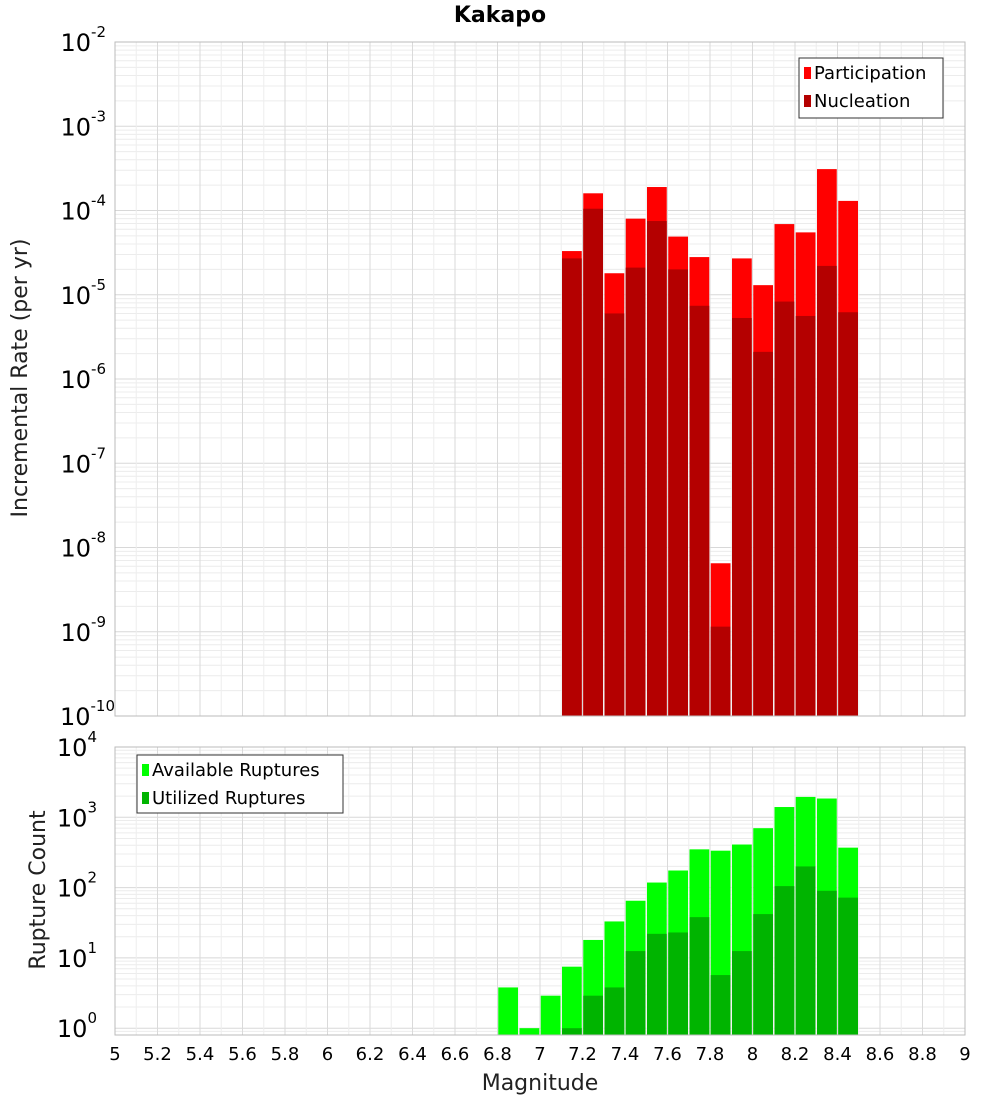 This screenshot has height=1100, width=1000. What do you see at coordinates (77, 1026) in the screenshot?
I see `bottom-y-tick-label: 10⁰` at bounding box center [77, 1026].